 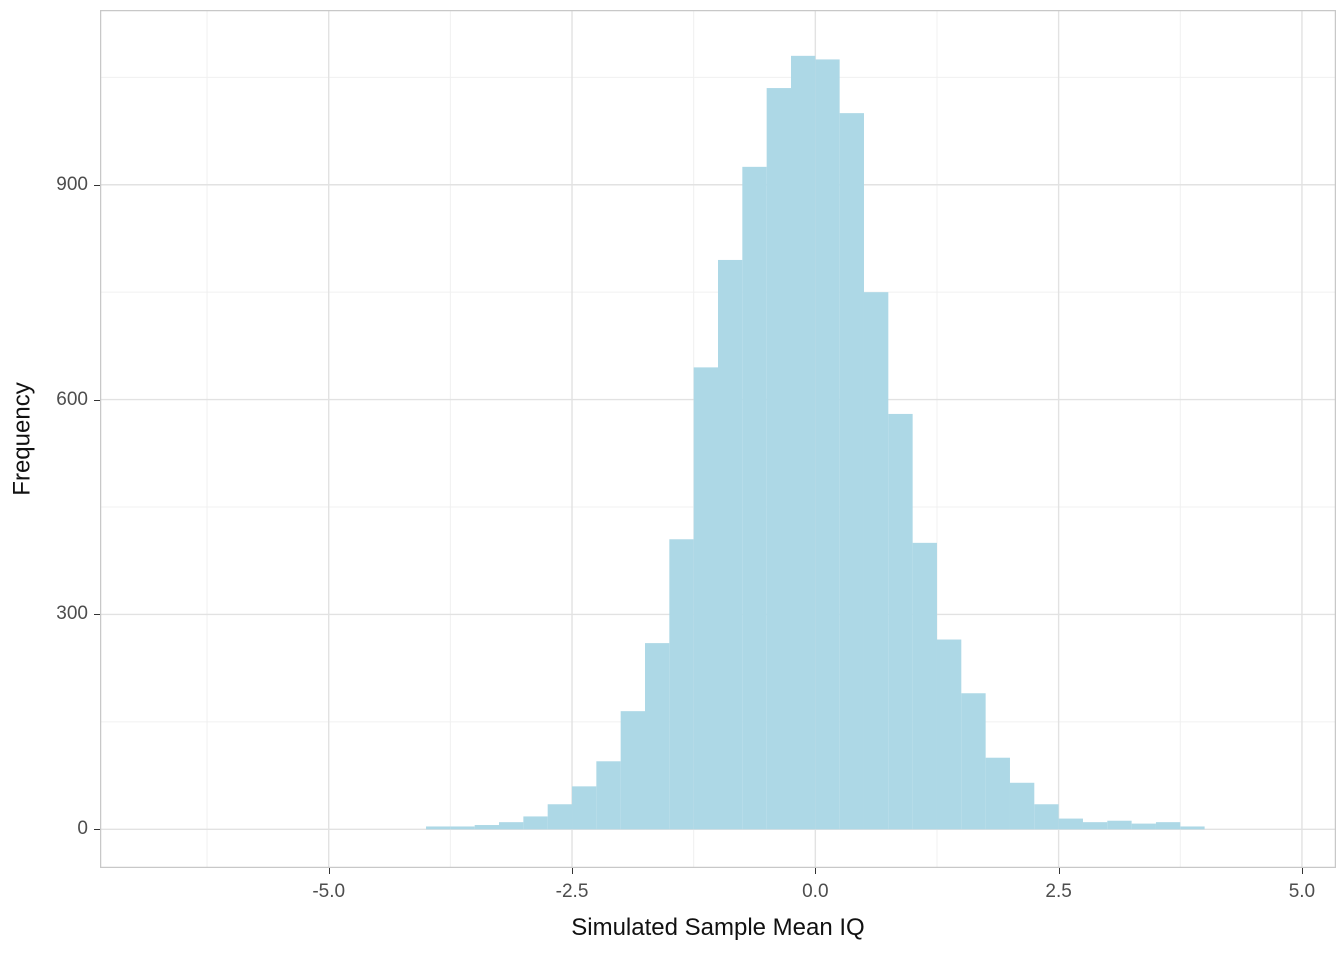 I want to click on x-tick-label: -5.0, so click(x=329, y=891).